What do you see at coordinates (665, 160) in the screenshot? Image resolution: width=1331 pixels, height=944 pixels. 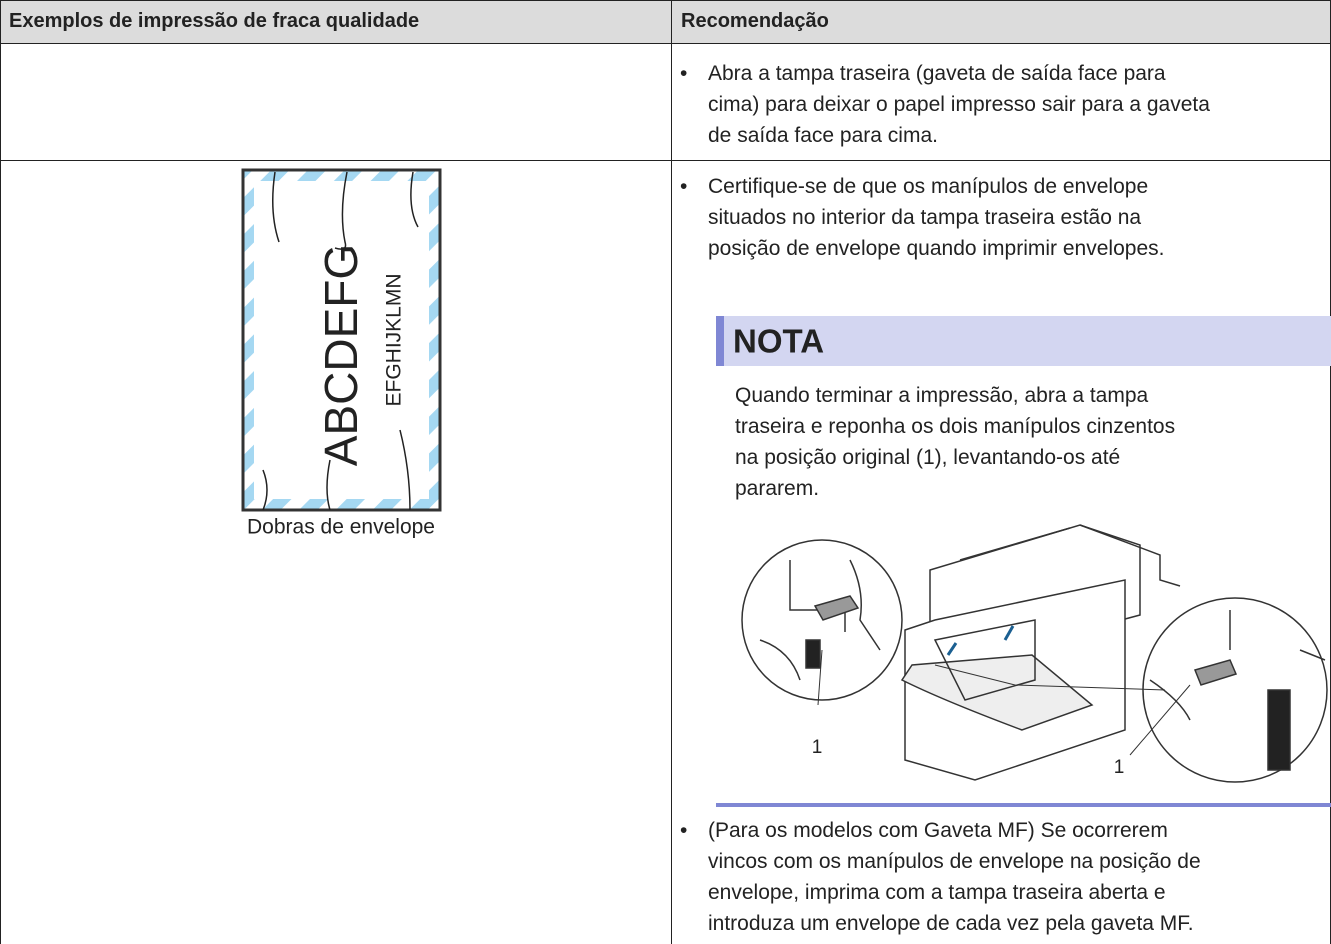 I see `row-border` at bounding box center [665, 160].